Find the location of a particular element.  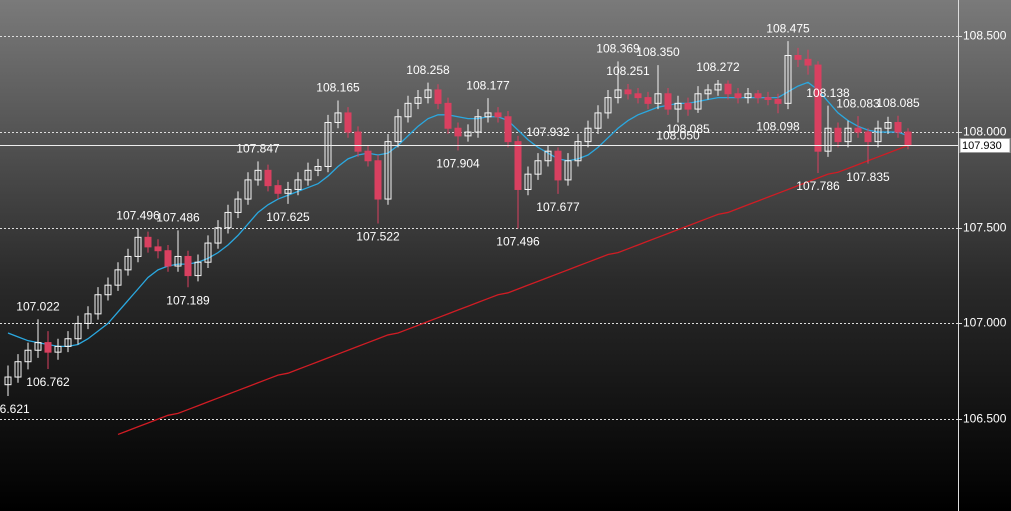

y-tick-label: 106.500 is located at coordinates (985, 419).